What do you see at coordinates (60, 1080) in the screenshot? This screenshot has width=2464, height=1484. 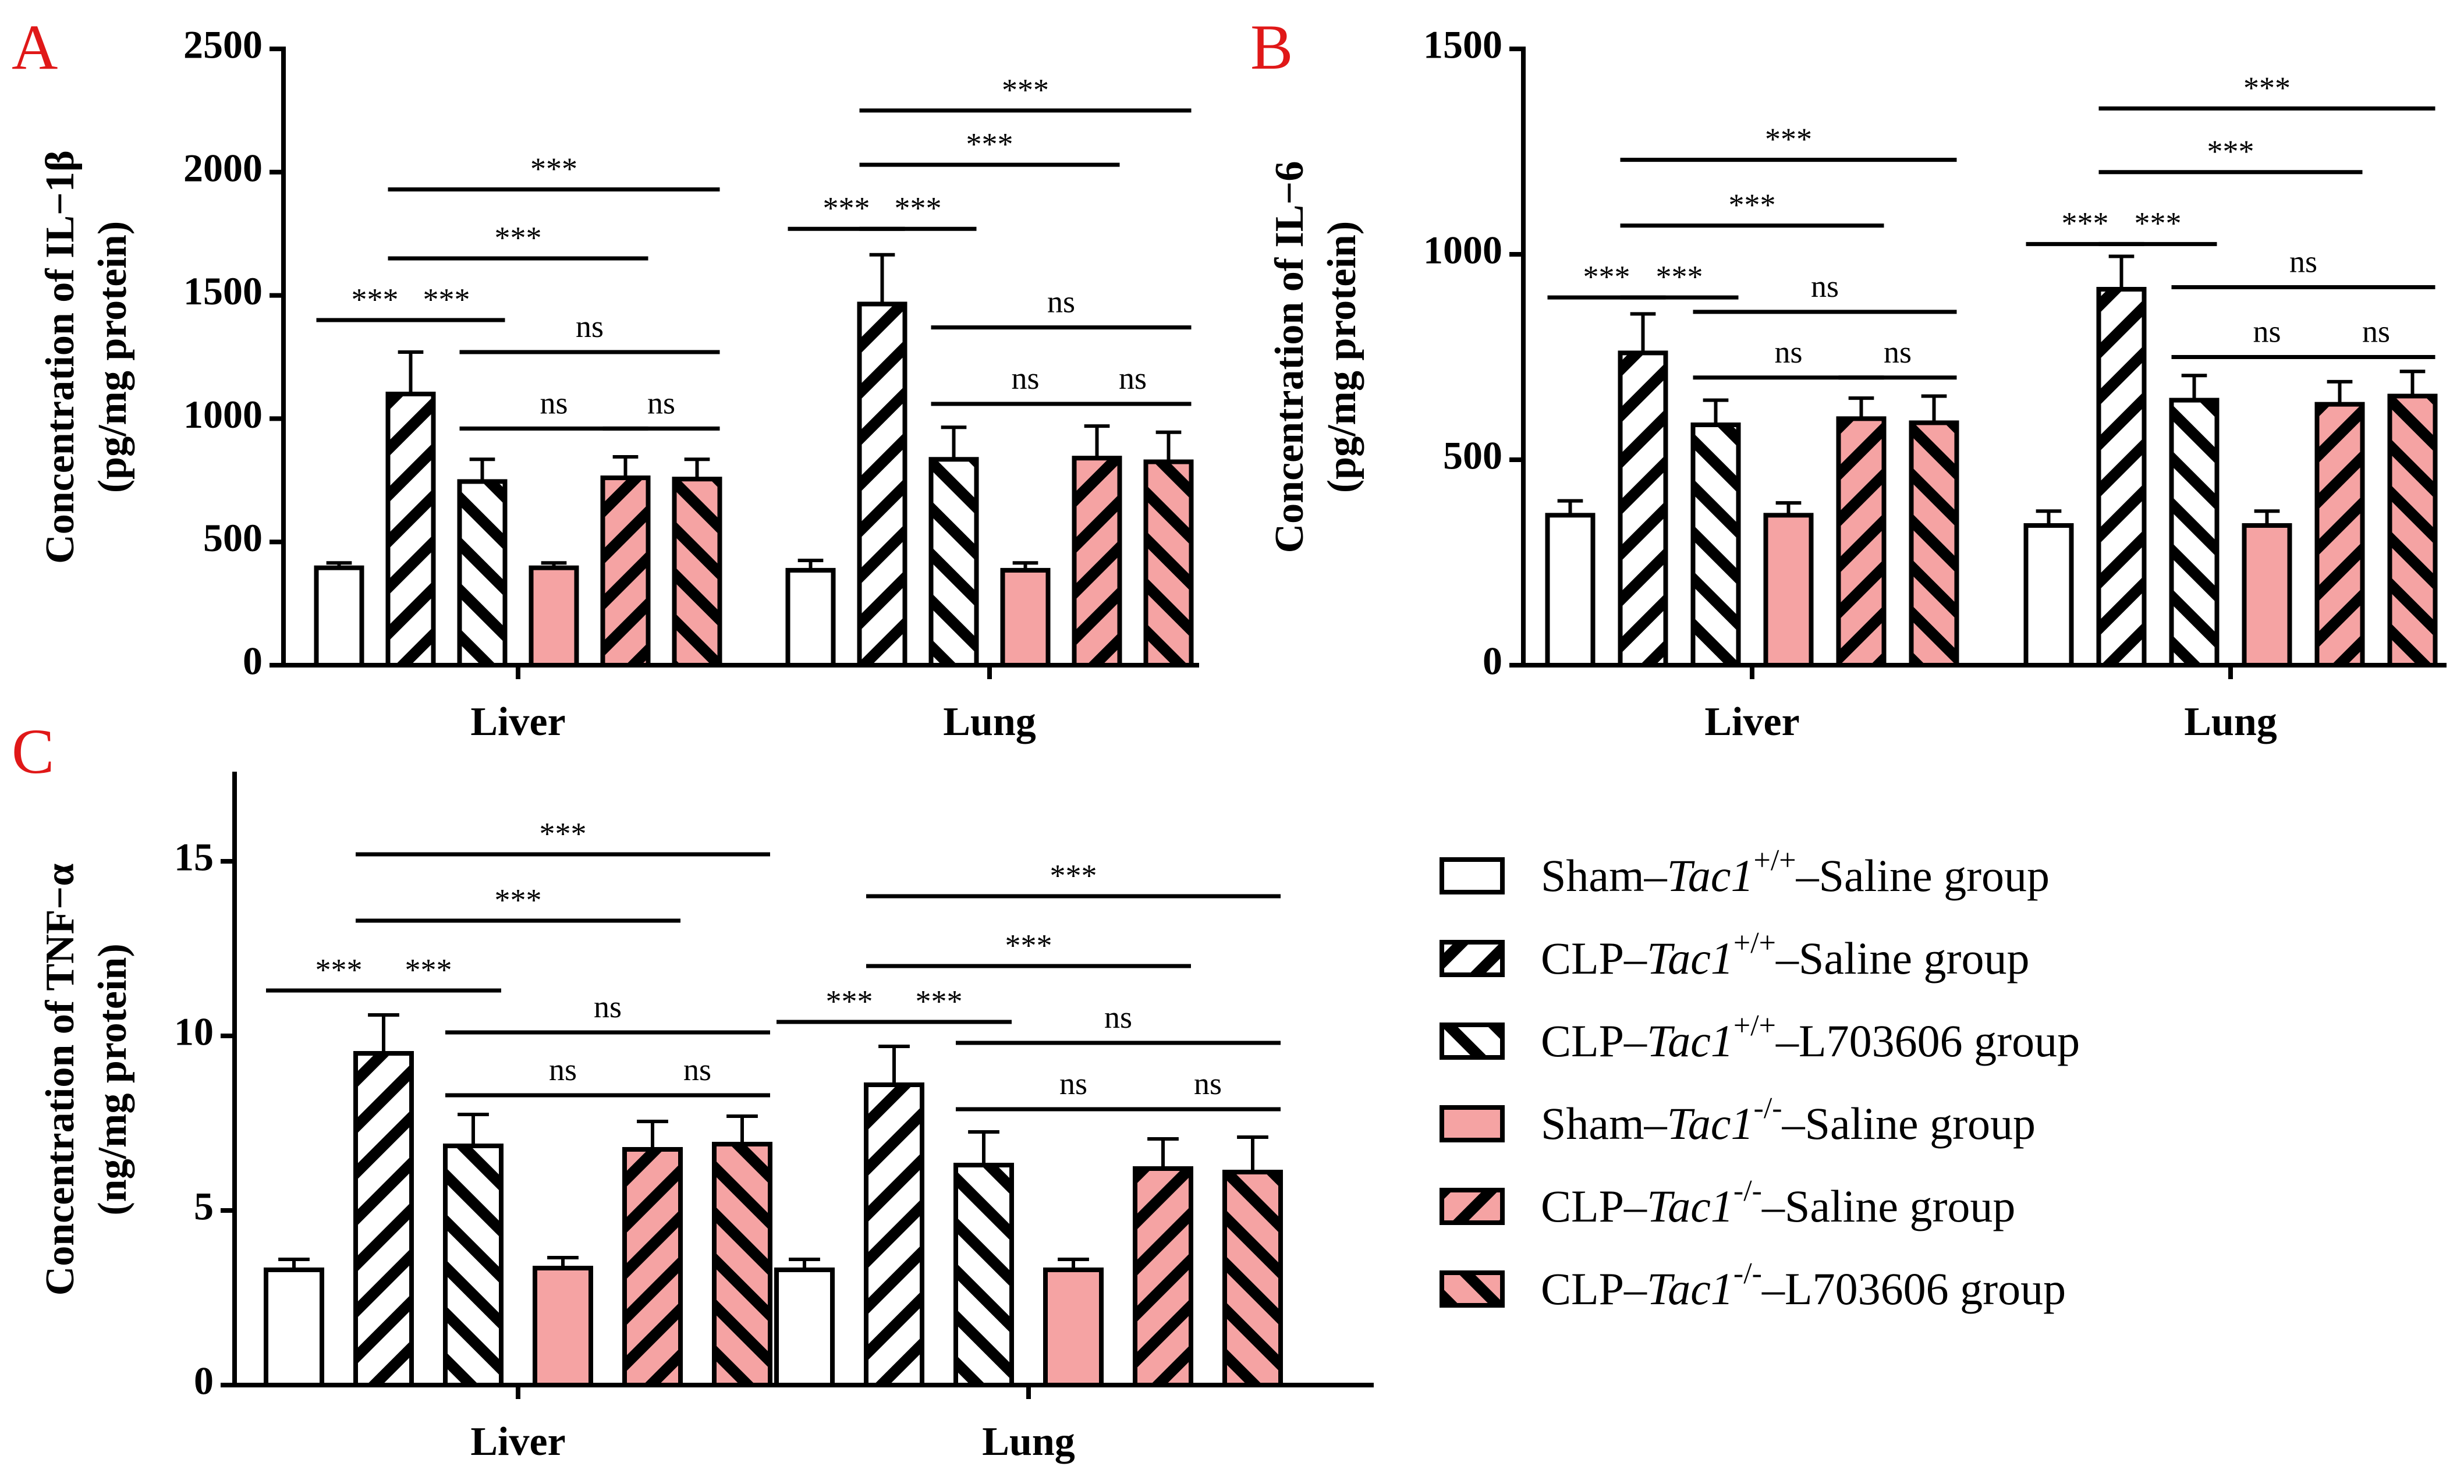 I see `y-axis-label: Concentration of TNF−α` at bounding box center [60, 1080].